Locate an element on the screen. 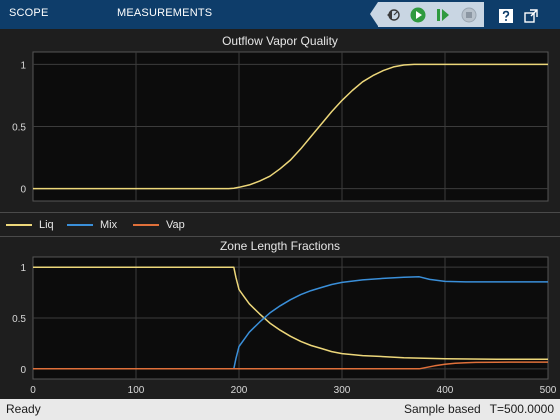  status-ready: Ready is located at coordinates (23, 409).